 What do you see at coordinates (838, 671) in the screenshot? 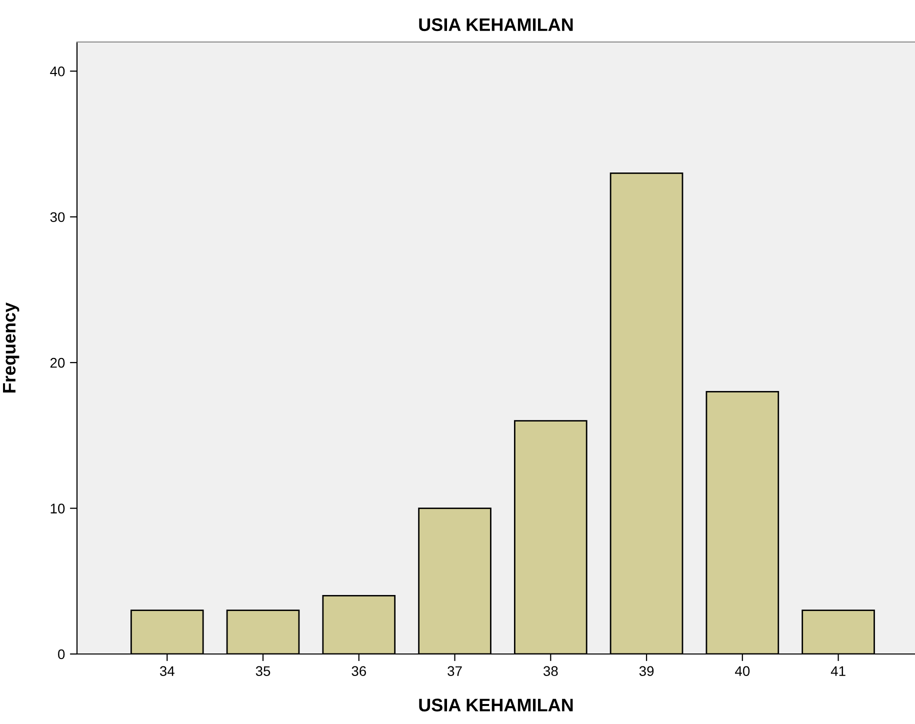
I see `x-tick-label: 41` at bounding box center [838, 671].